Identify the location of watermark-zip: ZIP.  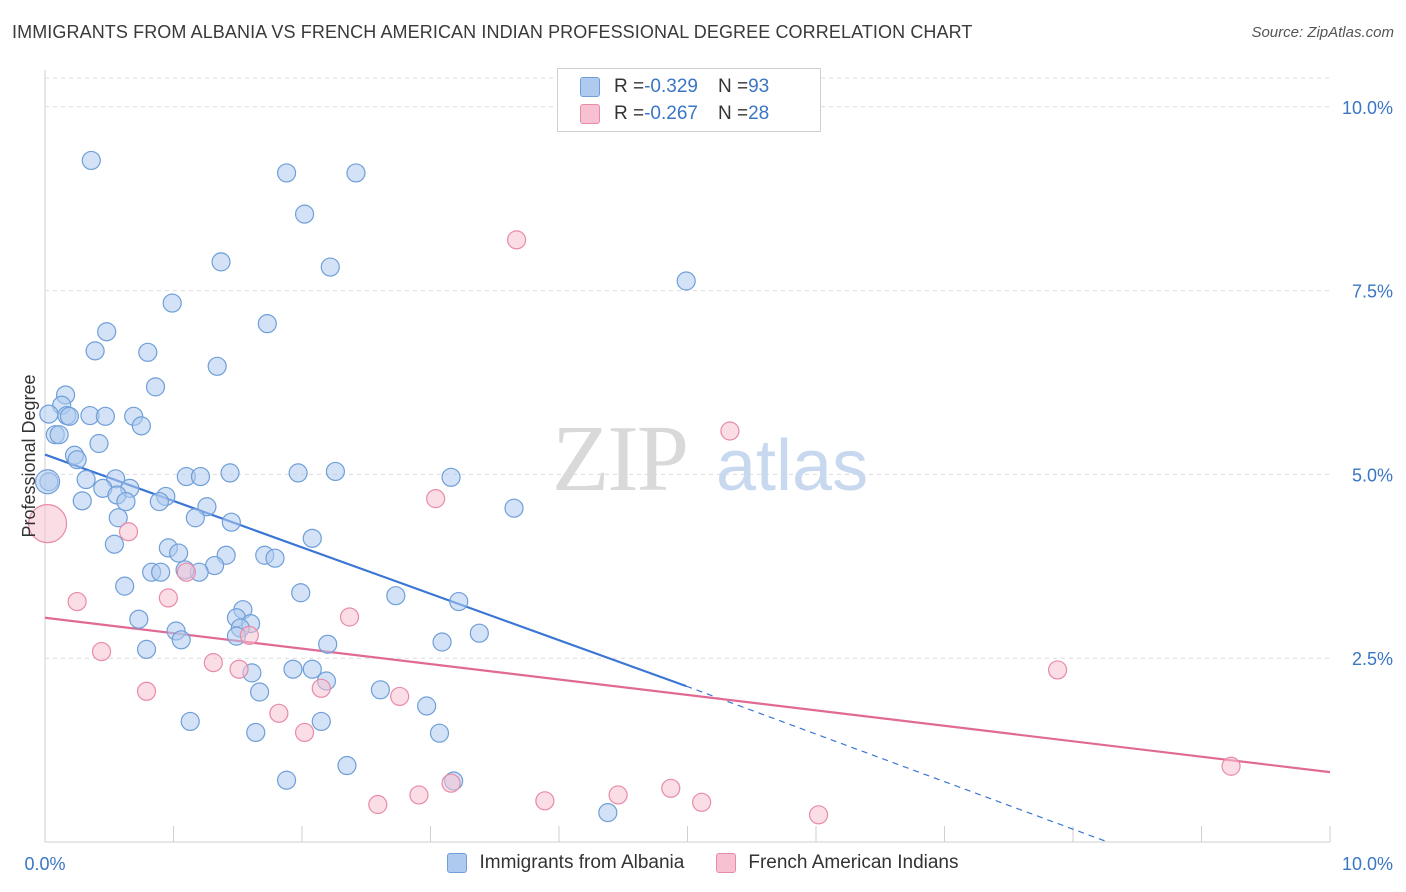
(619, 459).